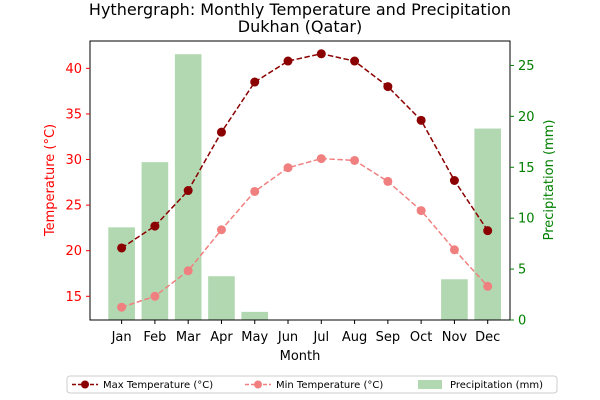  Describe the element at coordinates (255, 315) in the screenshot. I see `precipitation-bar-may` at that location.